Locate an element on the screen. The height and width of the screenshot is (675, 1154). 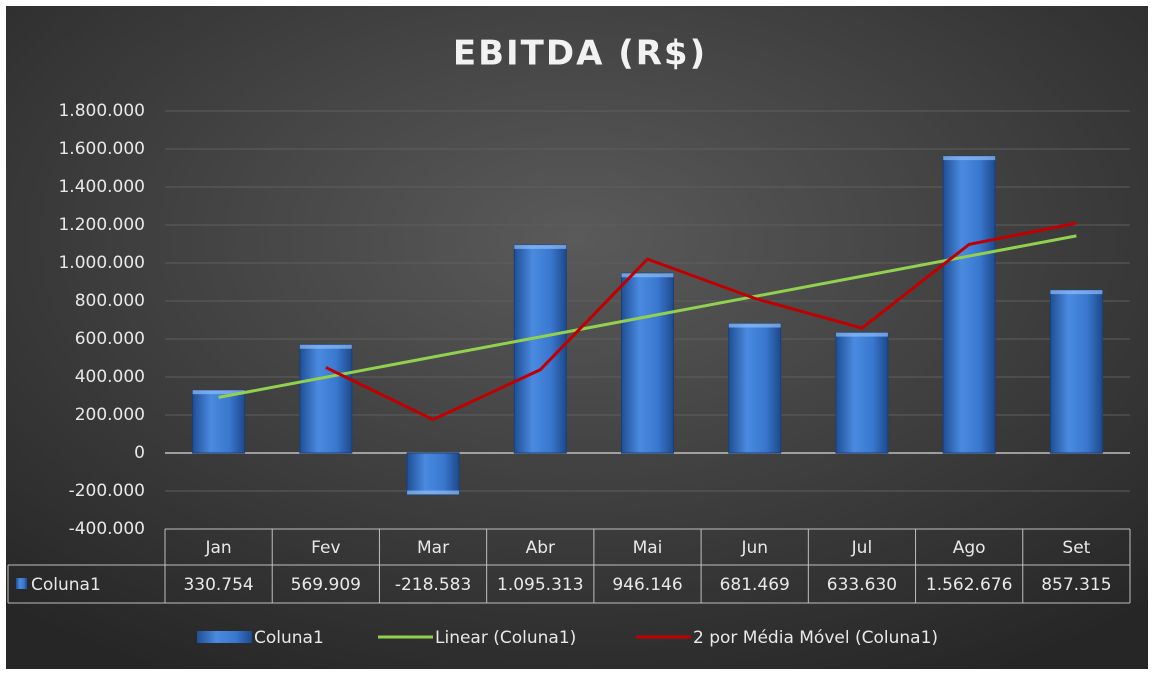
y-tick-label: 1.200.000 is located at coordinates (101, 225).